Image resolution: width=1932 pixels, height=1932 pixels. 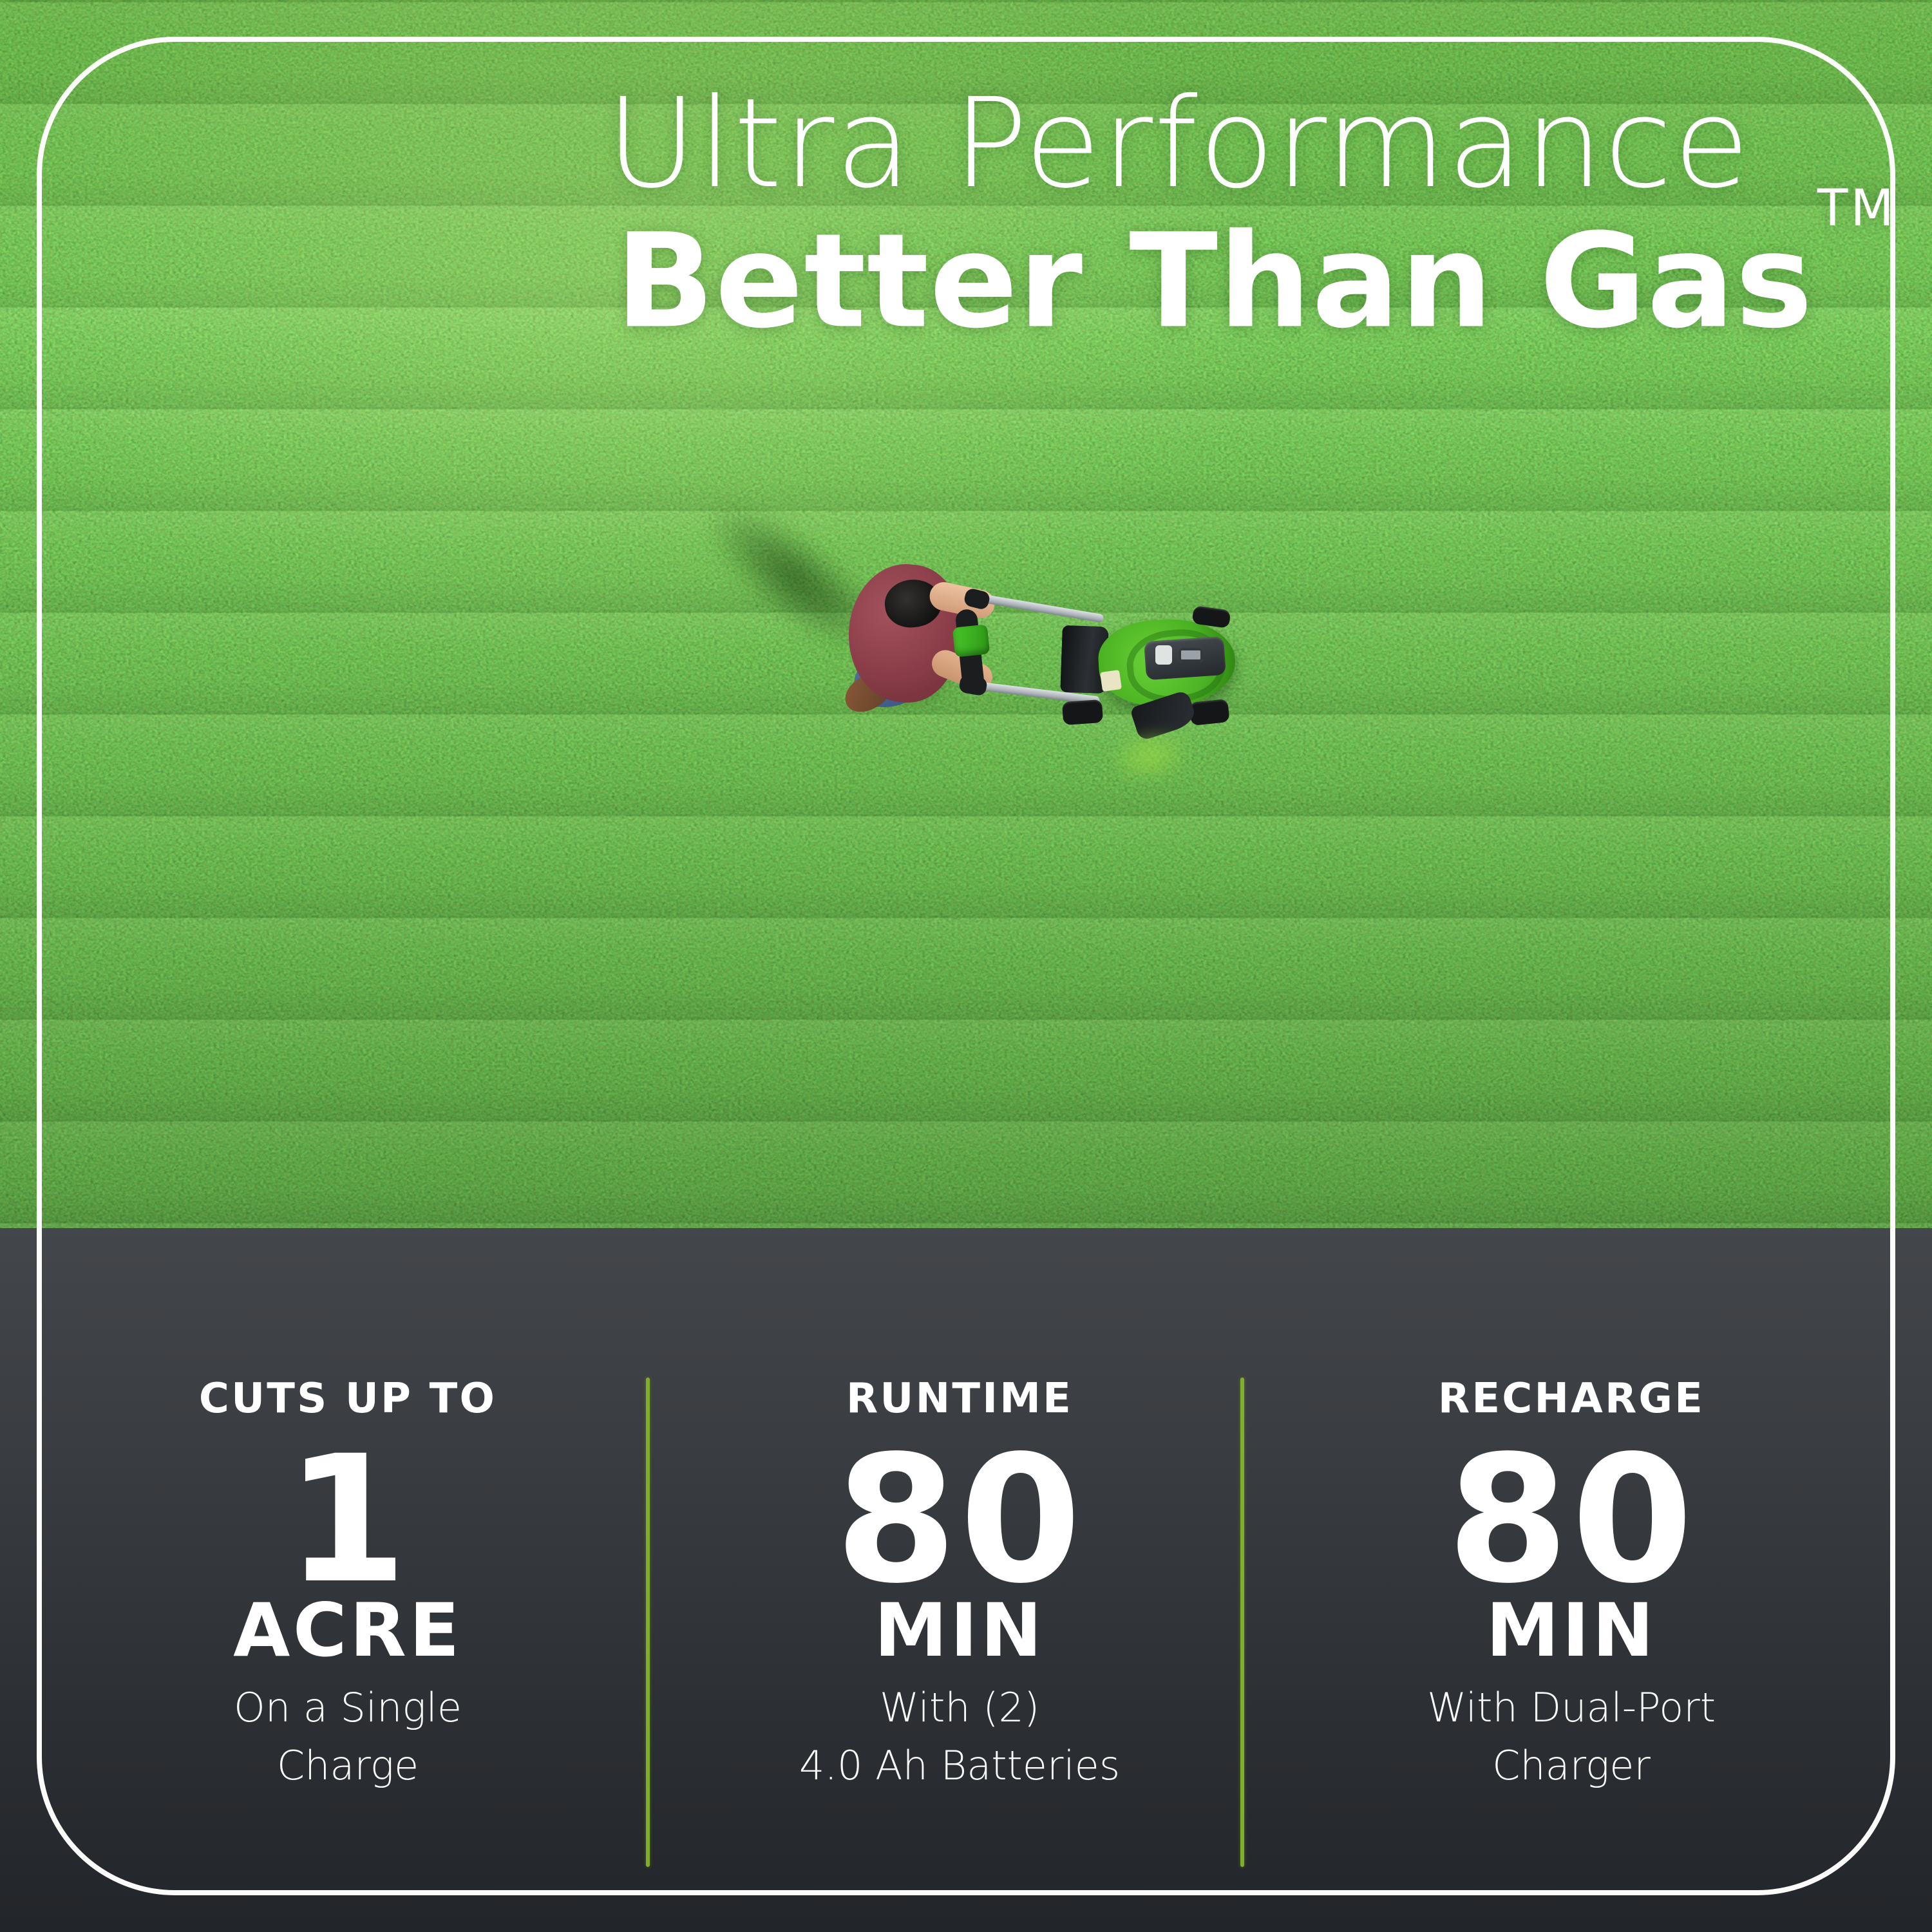 I want to click on stat-description: With (2) 4.0 Ah Batteries, so click(x=959, y=1737).